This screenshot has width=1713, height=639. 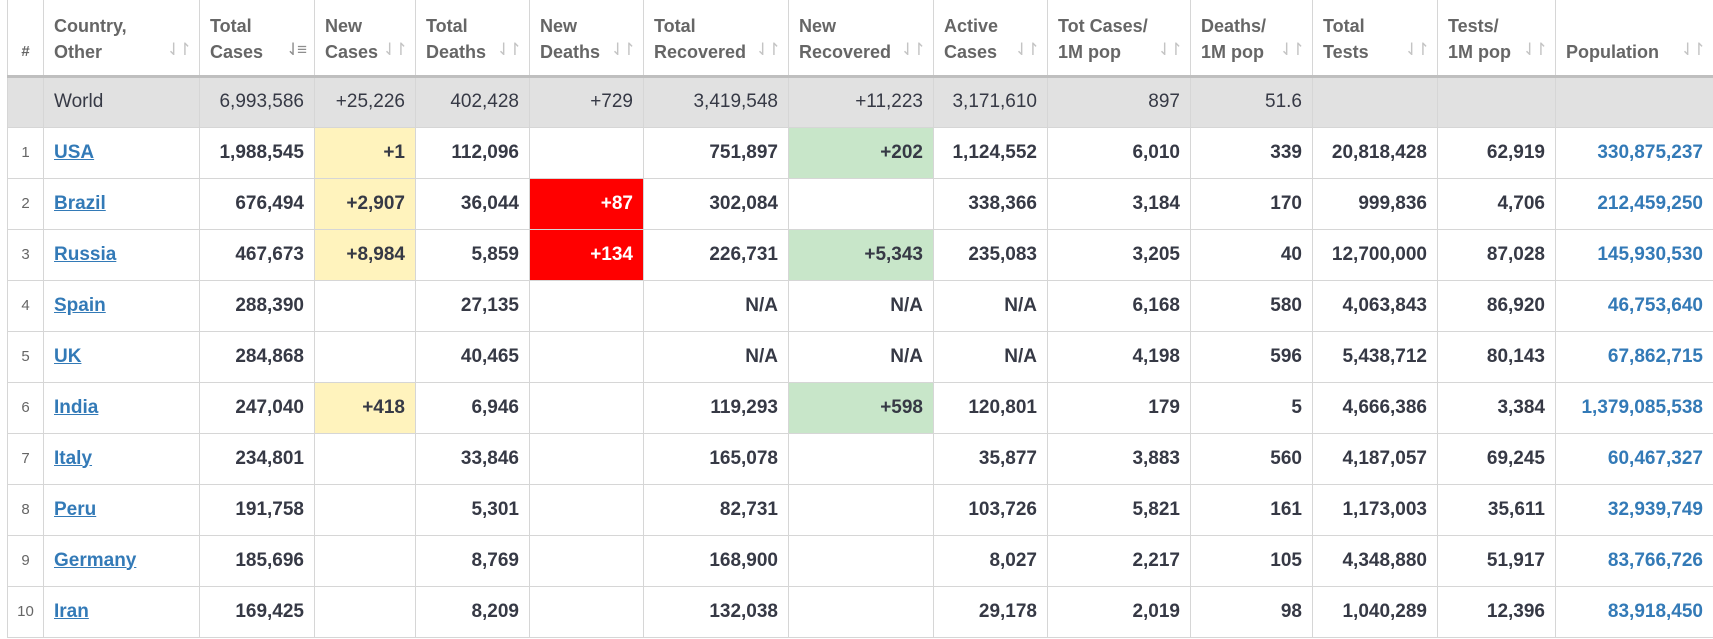 What do you see at coordinates (80, 305) in the screenshot?
I see `country-link: Spain` at bounding box center [80, 305].